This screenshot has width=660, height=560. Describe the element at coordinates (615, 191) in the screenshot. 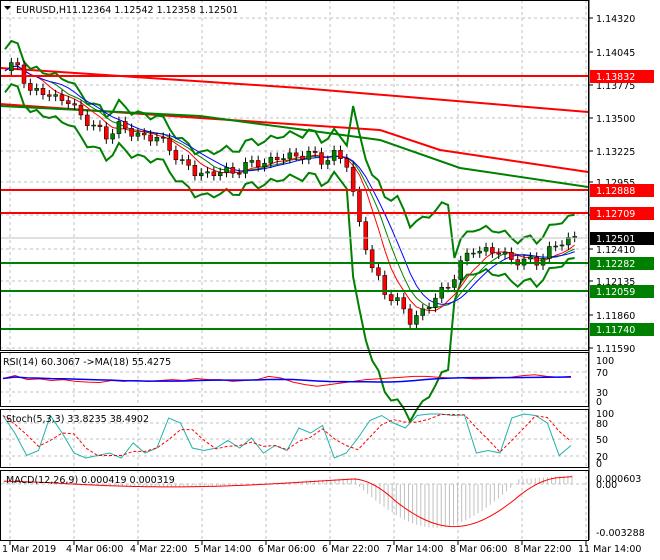

I see `svg-text: 1.12888` at that location.